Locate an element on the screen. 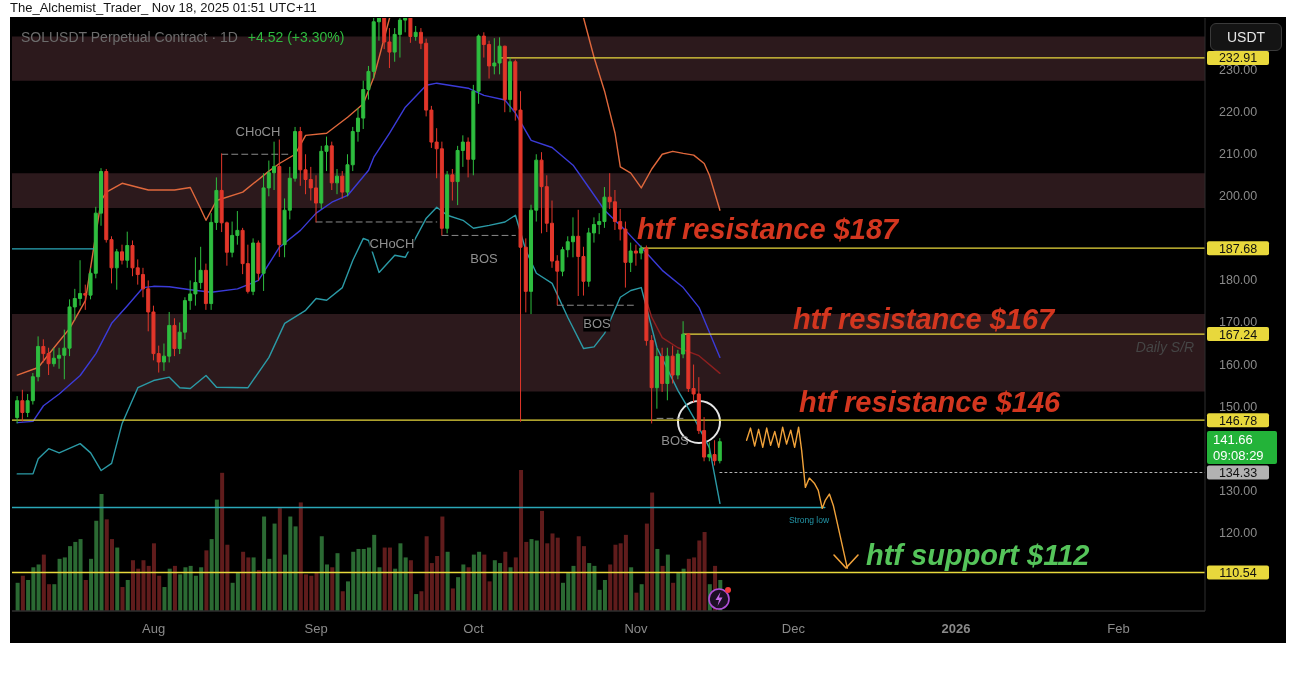 The height and width of the screenshot is (700, 1300). x-tick-label: Dec is located at coordinates (793, 628).